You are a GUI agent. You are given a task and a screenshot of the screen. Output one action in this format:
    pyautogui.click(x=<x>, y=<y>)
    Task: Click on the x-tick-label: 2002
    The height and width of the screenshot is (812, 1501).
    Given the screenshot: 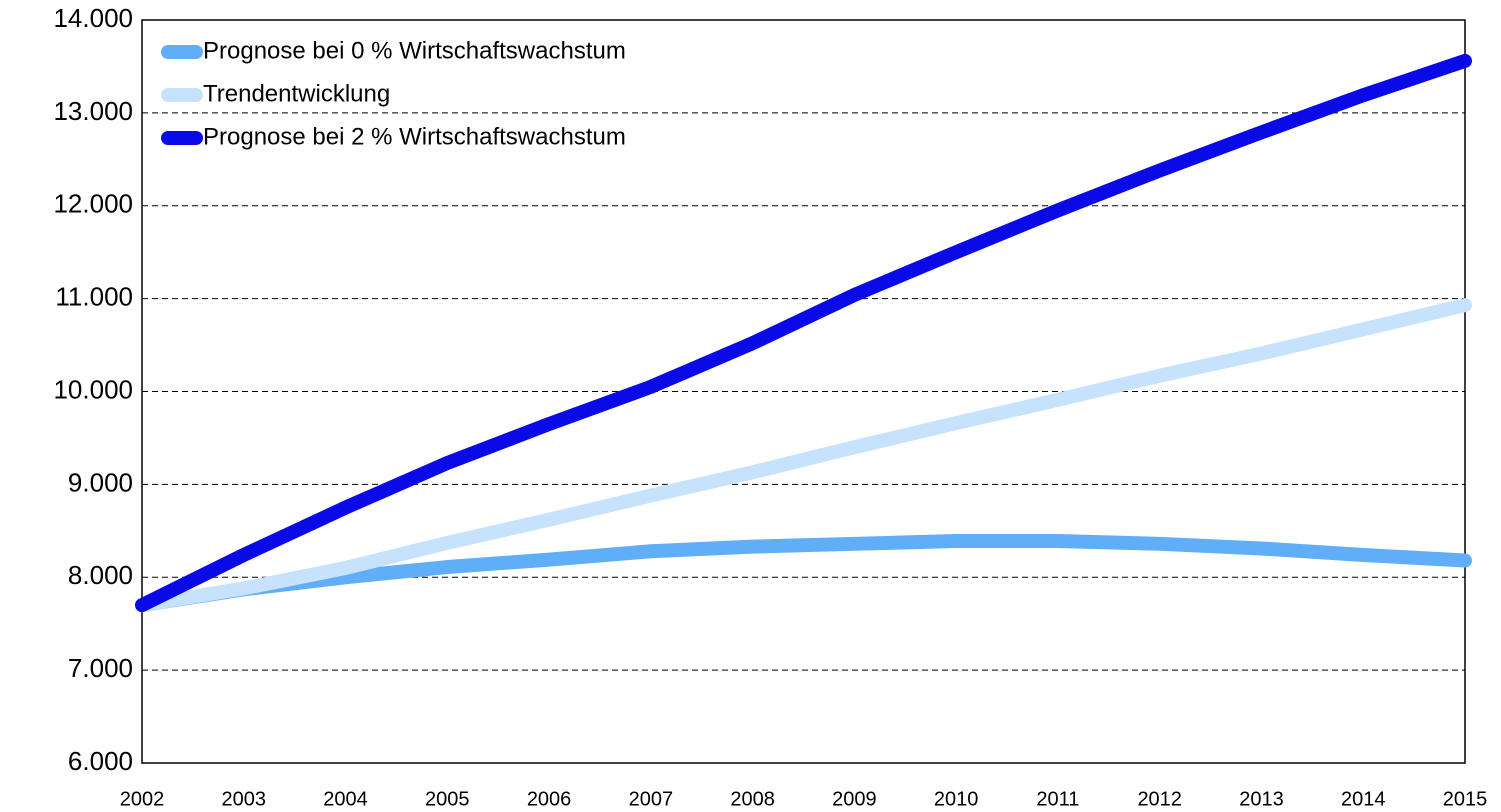 What is the action you would take?
    pyautogui.click(x=142, y=799)
    